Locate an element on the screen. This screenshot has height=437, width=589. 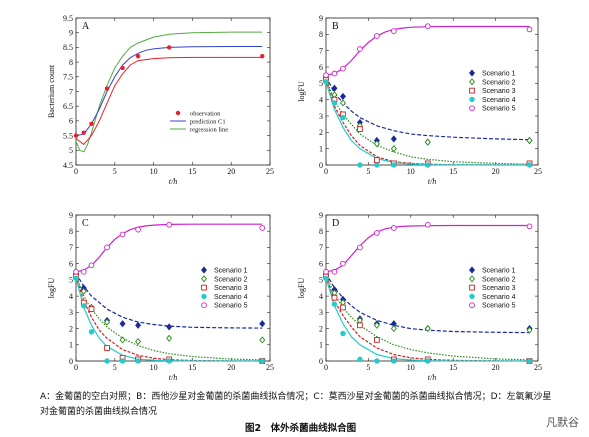
y-tick-label: 5.5 is located at coordinates (68, 135).